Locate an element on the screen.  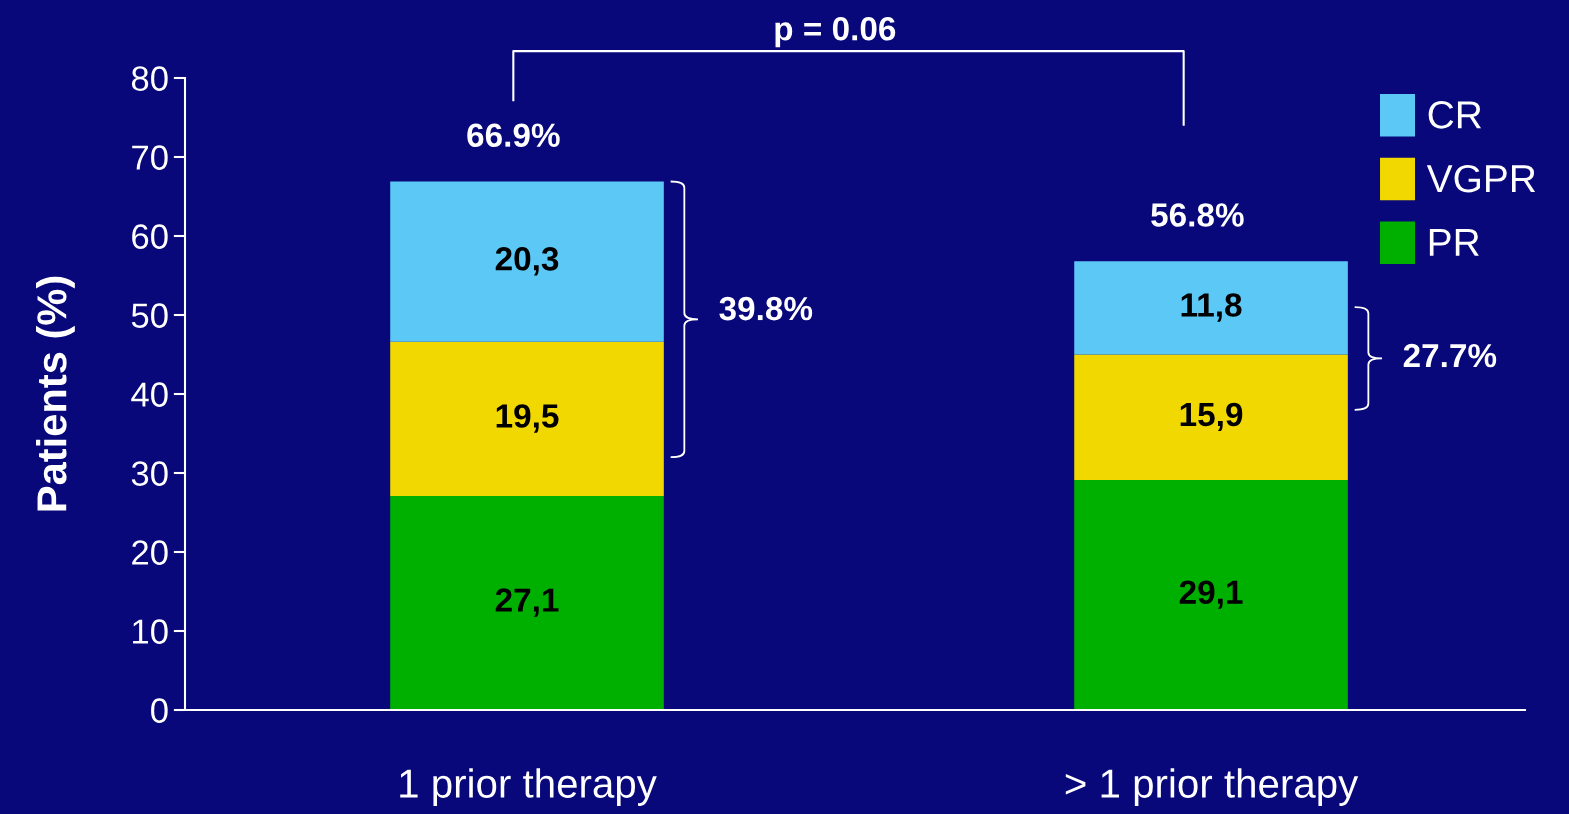
legend-label: VGPR is located at coordinates (1481, 178).